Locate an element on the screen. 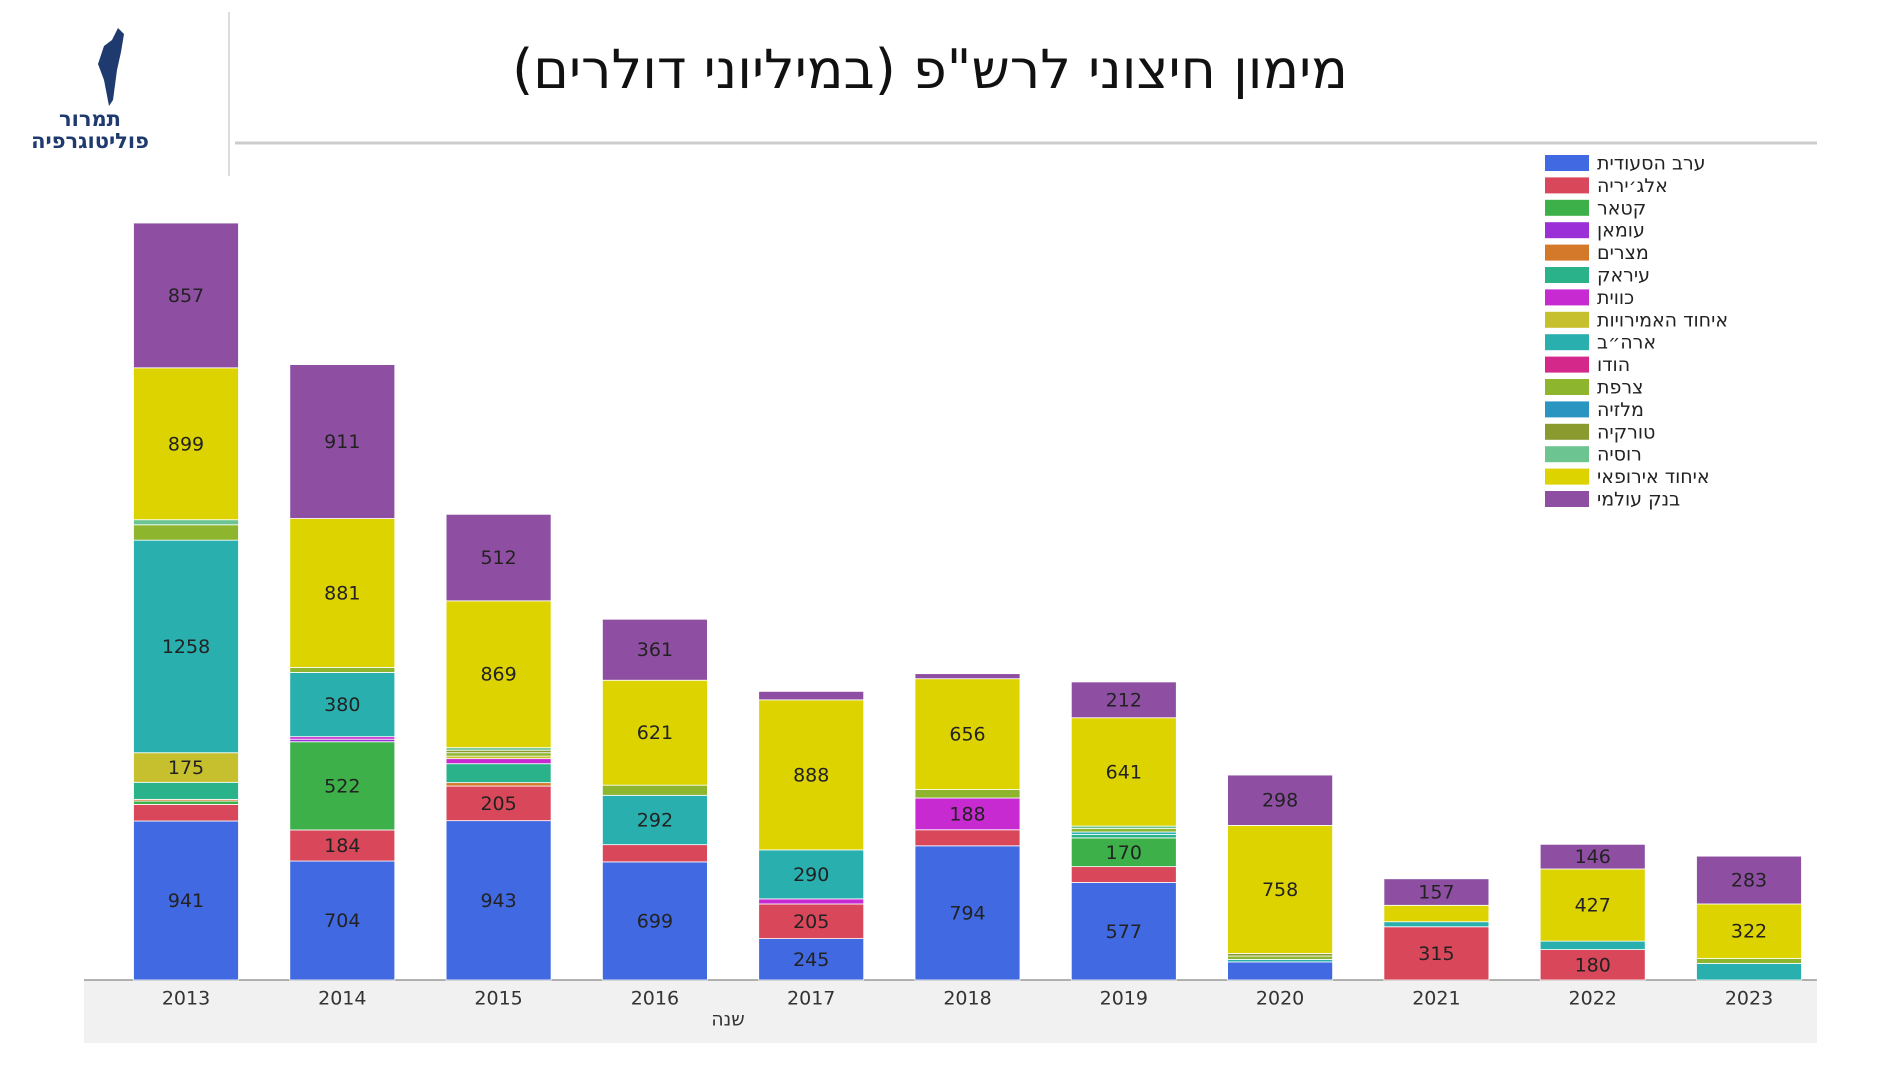 Image resolution: width=1882 pixels, height=1080 pixels. legend-label: איחוד האמירויות is located at coordinates (1662, 320).